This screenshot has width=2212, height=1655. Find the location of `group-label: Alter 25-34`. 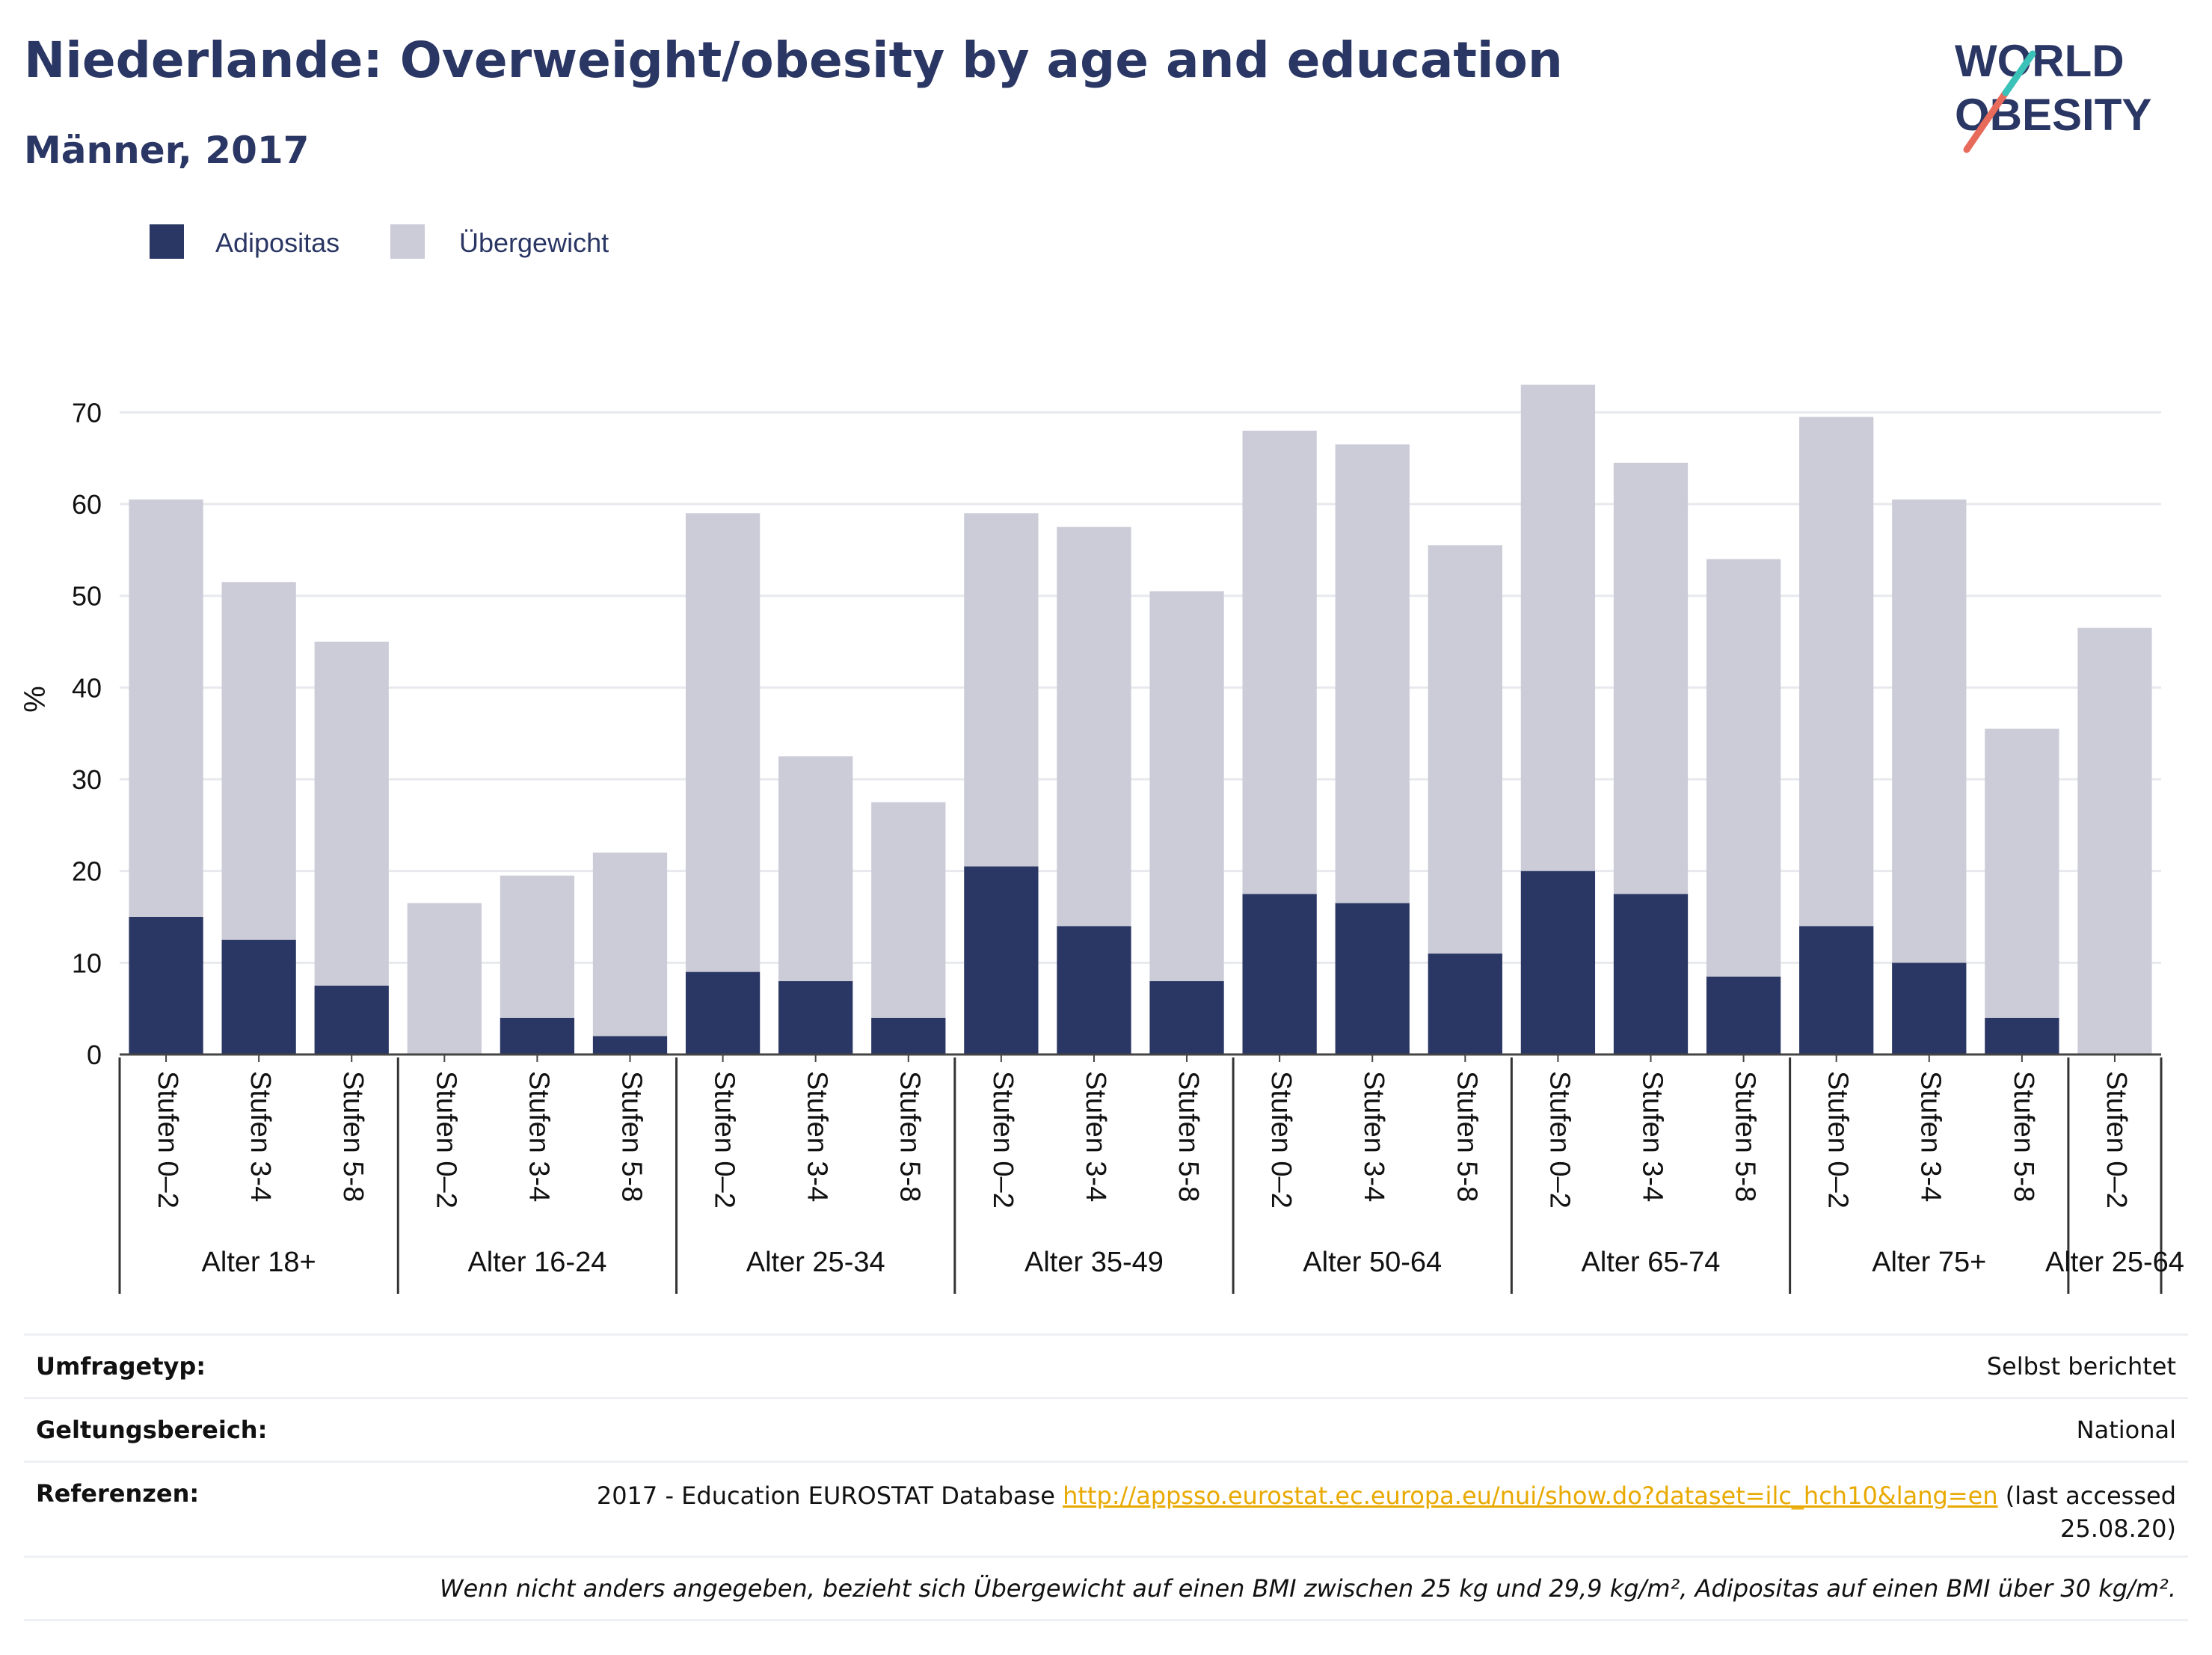

group-label: Alter 25-34 is located at coordinates (815, 1262).